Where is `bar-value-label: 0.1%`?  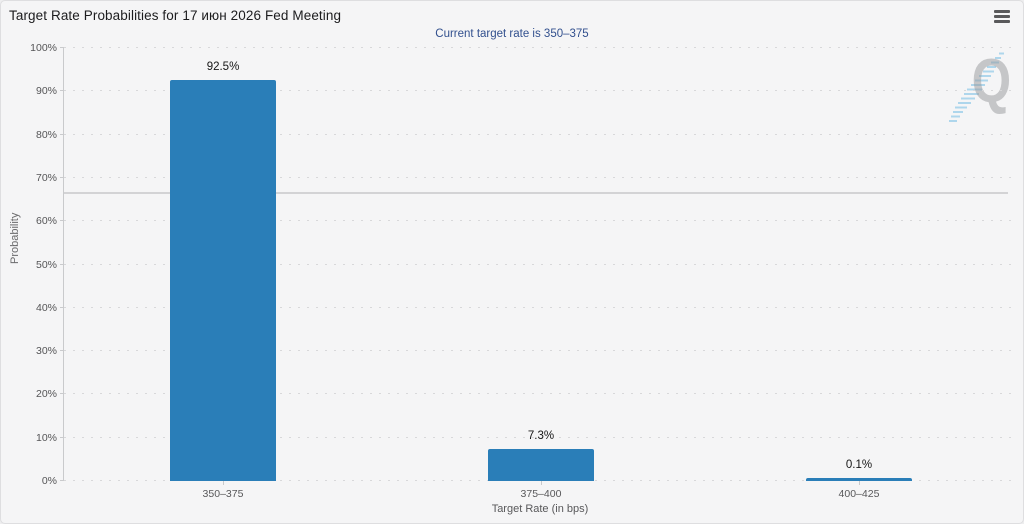 bar-value-label: 0.1% is located at coordinates (859, 464).